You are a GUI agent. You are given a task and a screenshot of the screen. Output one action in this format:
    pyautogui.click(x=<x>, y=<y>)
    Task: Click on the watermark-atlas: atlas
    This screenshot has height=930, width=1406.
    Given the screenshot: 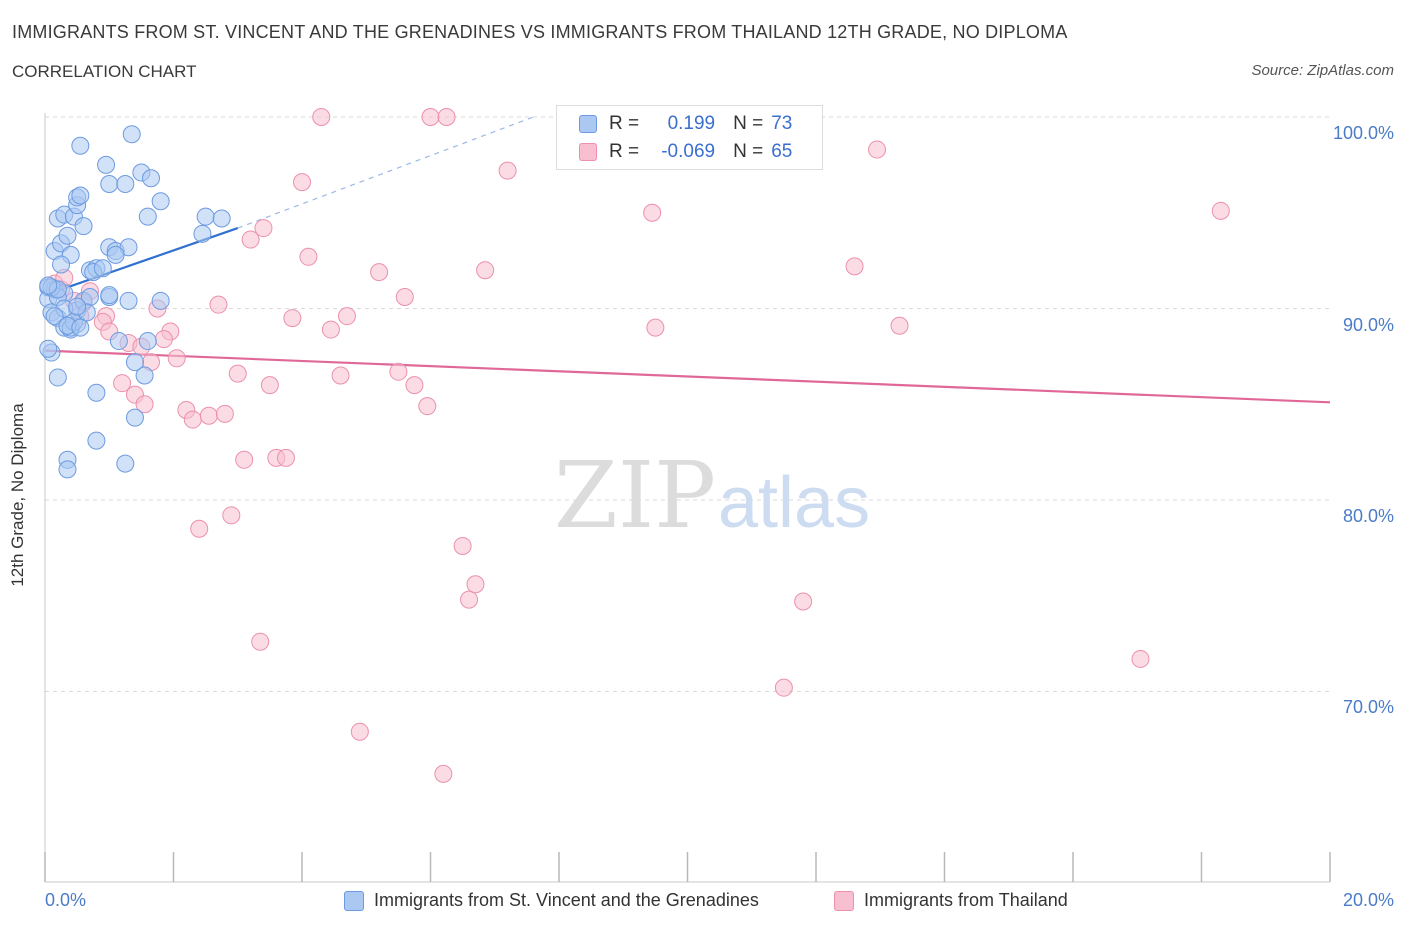 What is the action you would take?
    pyautogui.click(x=794, y=503)
    